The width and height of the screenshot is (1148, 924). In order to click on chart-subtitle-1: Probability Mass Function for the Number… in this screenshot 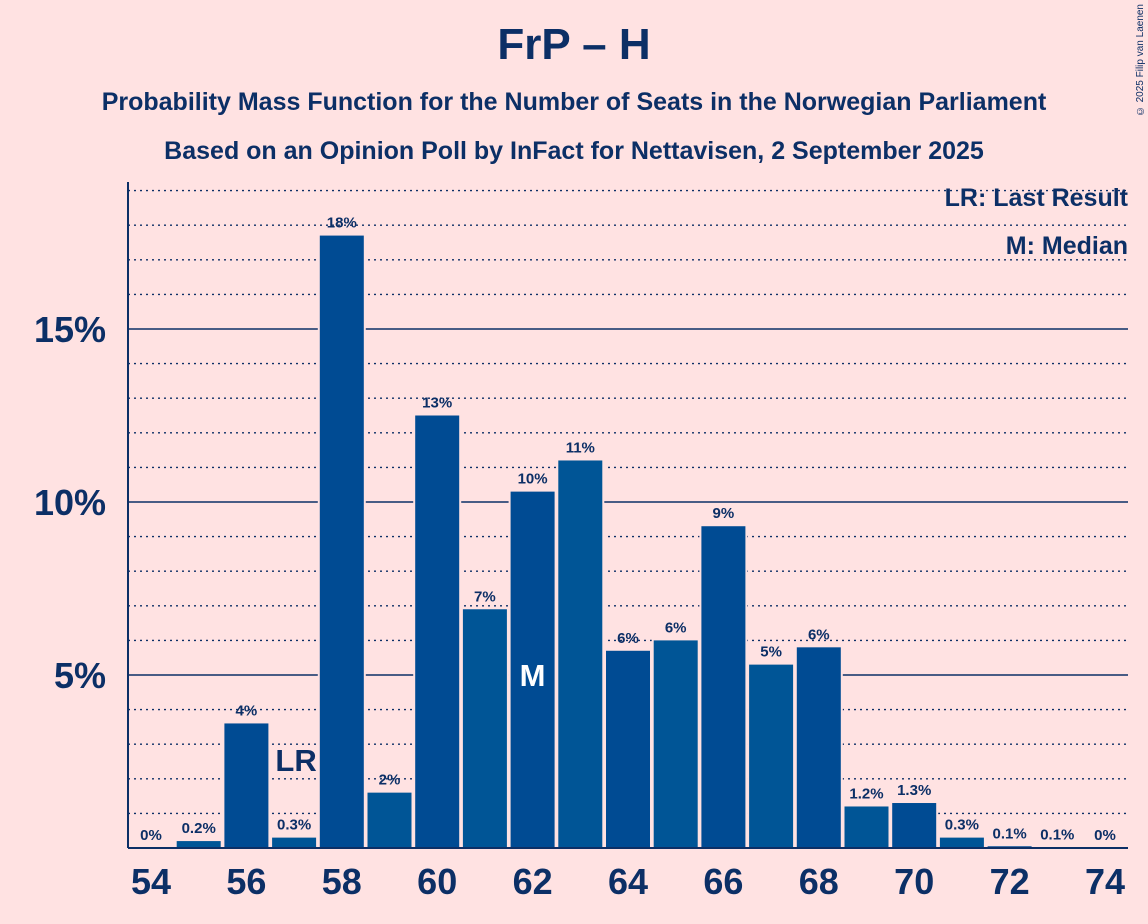, I will do `click(574, 102)`.